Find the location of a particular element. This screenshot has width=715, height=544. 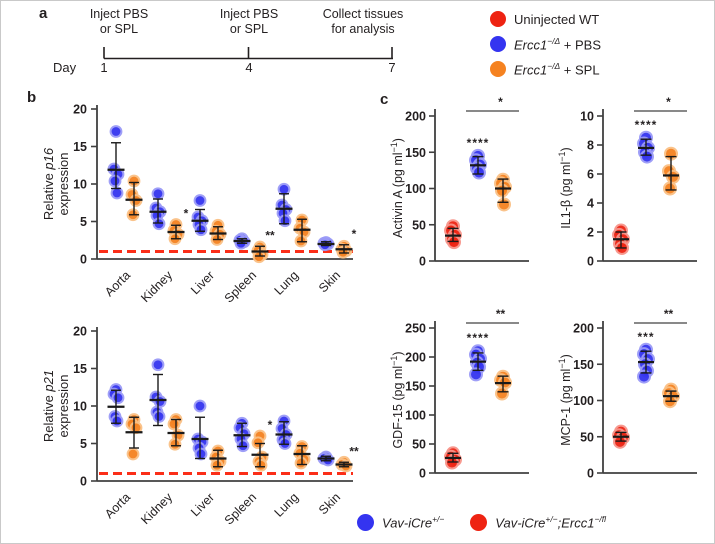

day-tick-4: 4 is located at coordinates (249, 67).